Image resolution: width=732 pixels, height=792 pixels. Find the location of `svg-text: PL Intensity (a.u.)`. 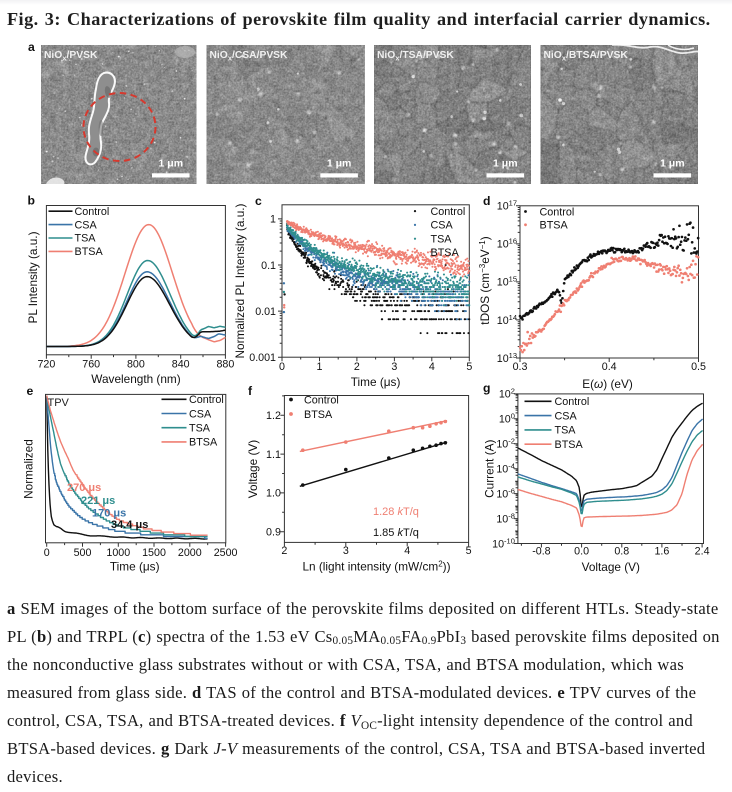

svg-text: PL Intensity (a.u.) is located at coordinates (33, 277).